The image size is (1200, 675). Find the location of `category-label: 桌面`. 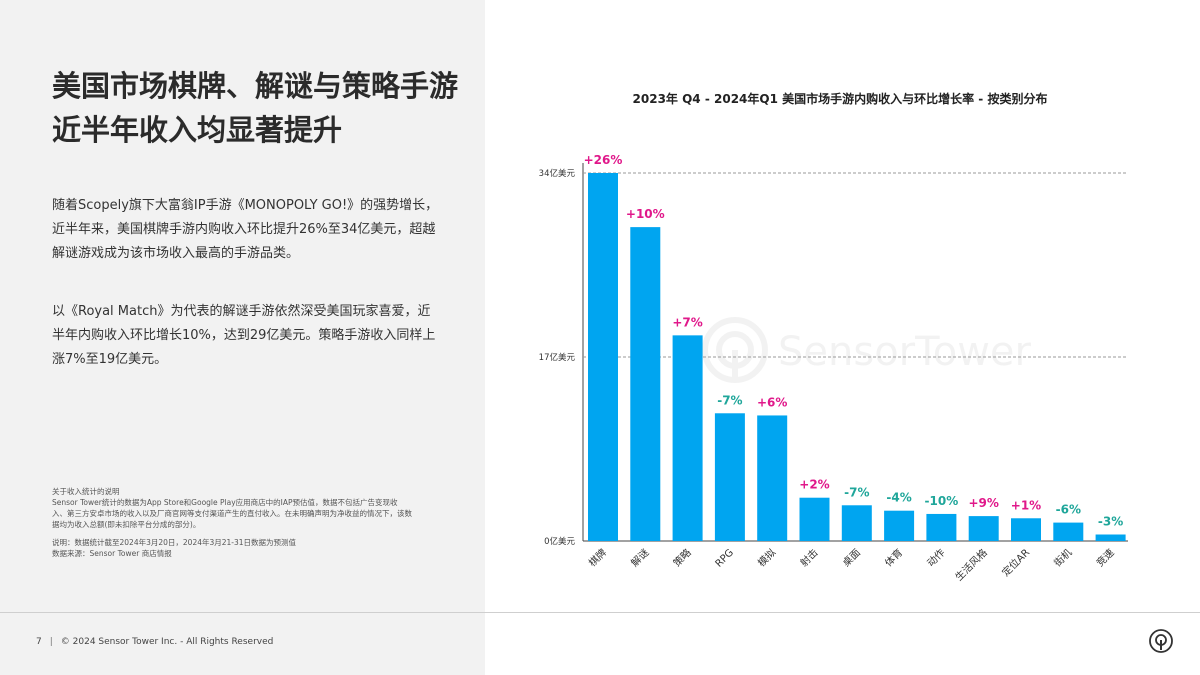

category-label: 桌面 is located at coordinates (851, 557).